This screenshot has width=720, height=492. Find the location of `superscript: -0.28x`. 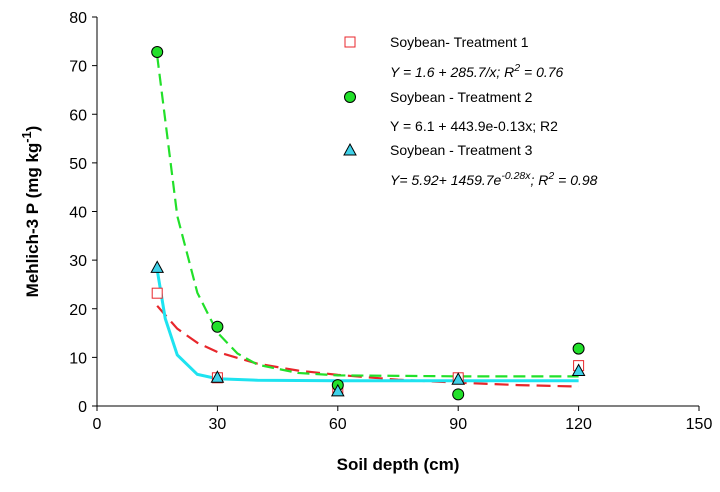

superscript: -0.28x is located at coordinates (516, 176).